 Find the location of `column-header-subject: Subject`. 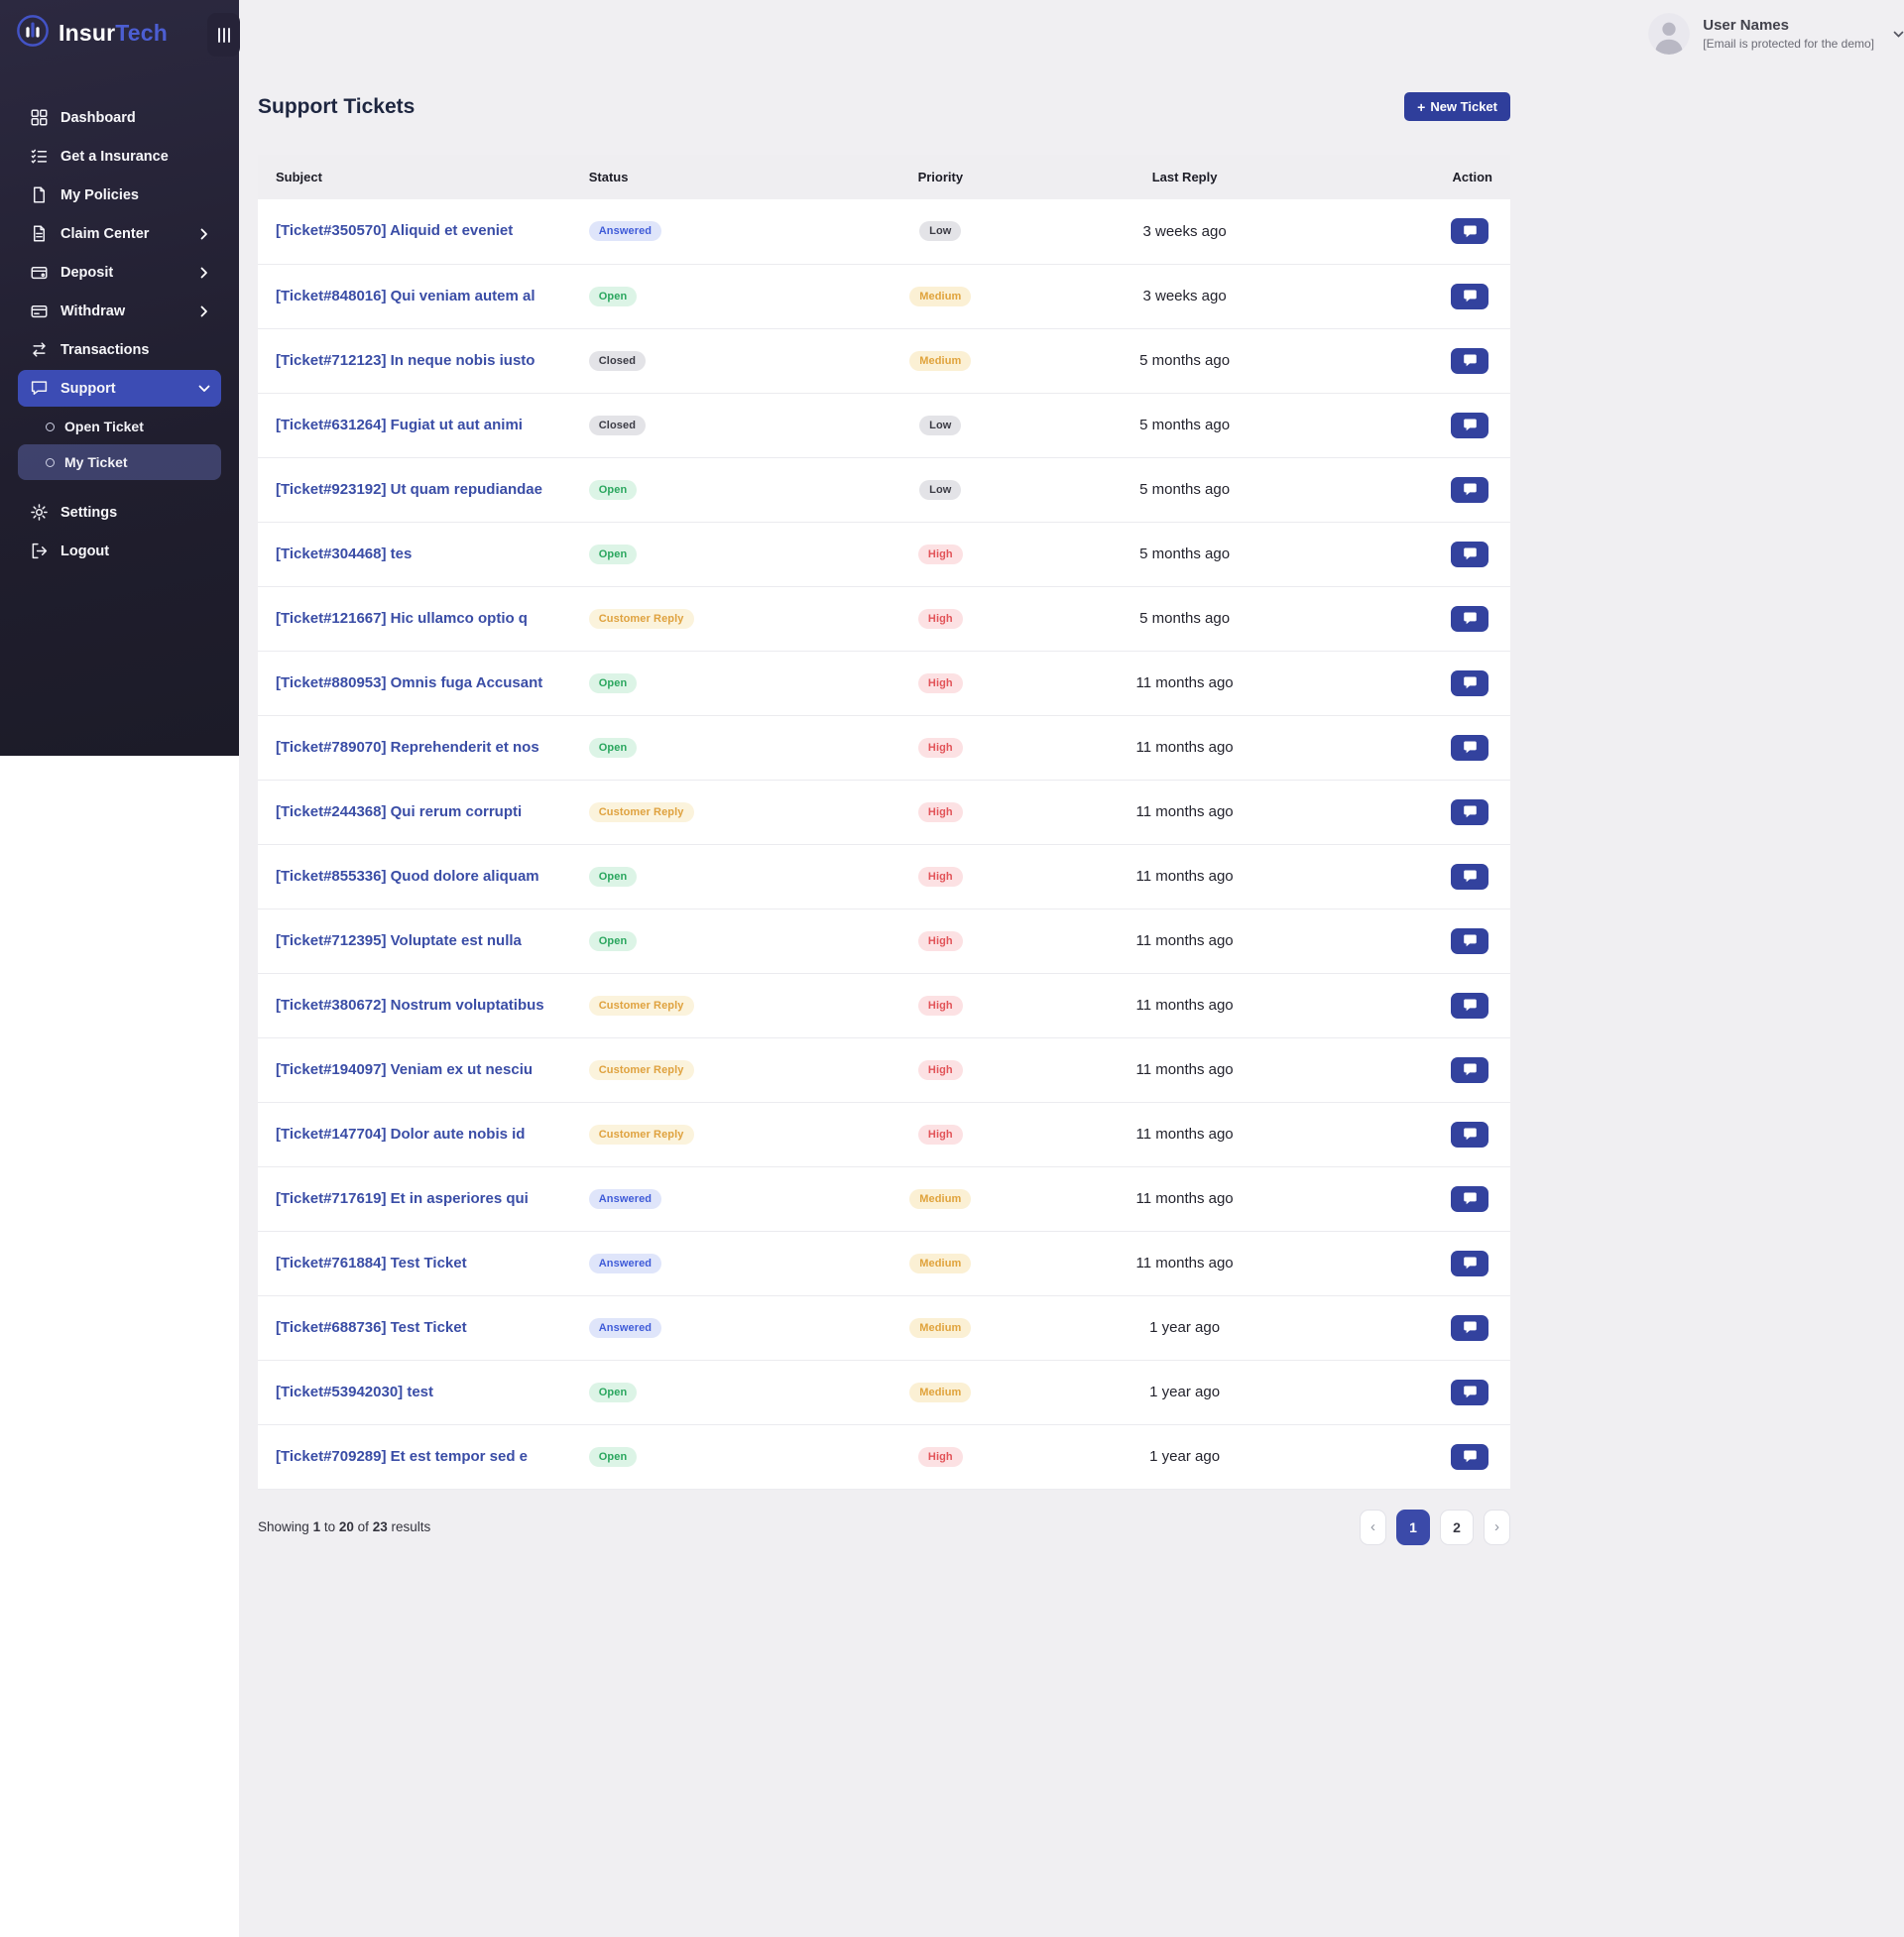

column-header-subject: Subject is located at coordinates (414, 177).